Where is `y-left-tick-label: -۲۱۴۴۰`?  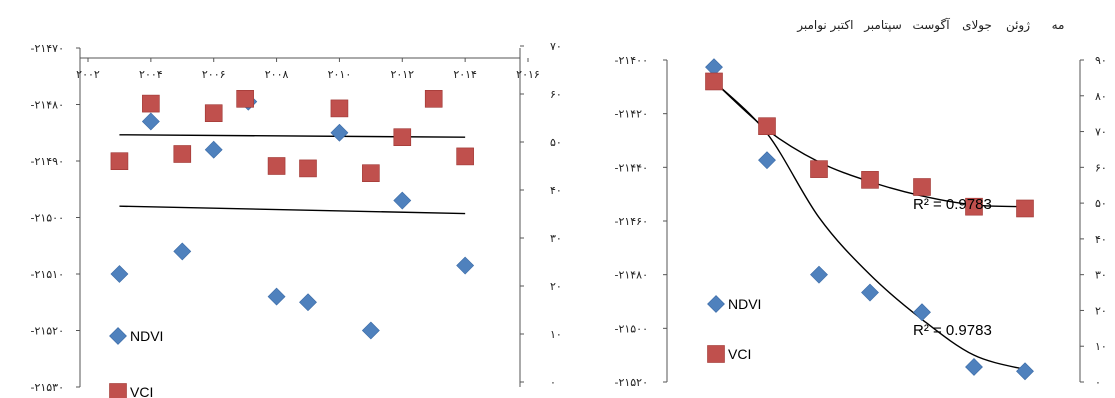
y-left-tick-label: -۲۱۴۴۰ is located at coordinates (631, 167).